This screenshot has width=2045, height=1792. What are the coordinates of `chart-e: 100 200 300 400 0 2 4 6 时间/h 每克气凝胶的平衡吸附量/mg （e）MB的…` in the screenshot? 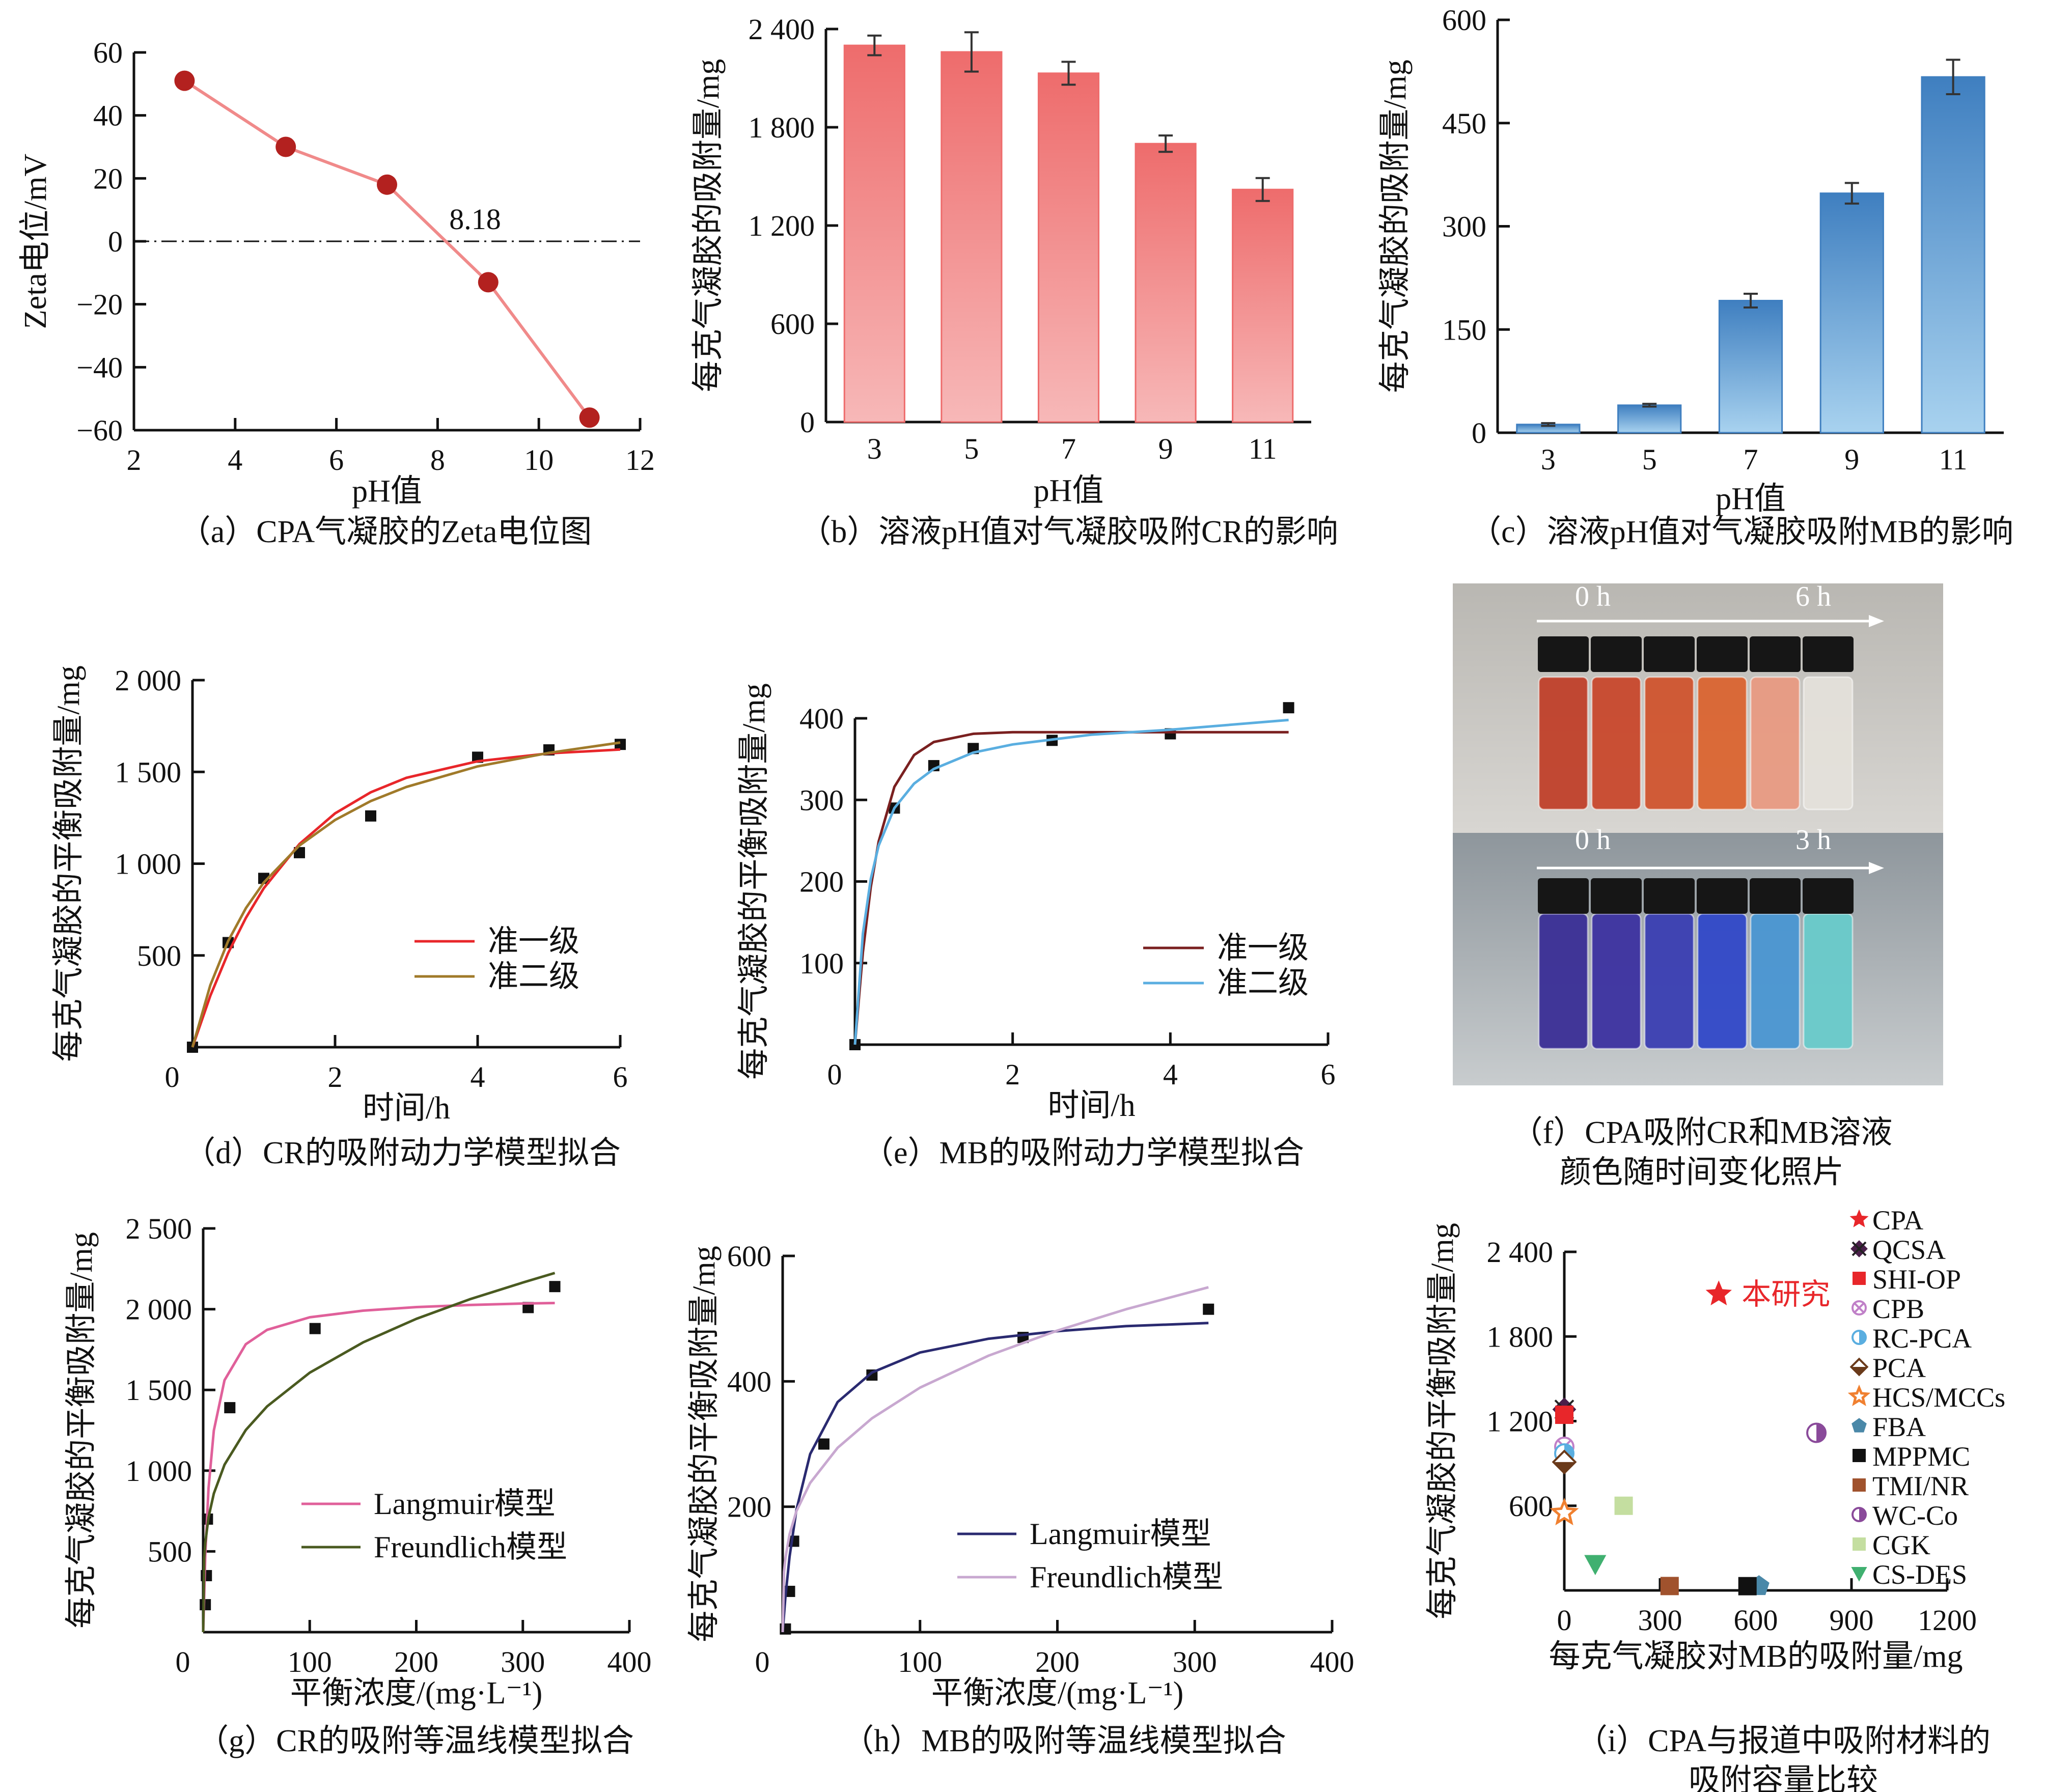 It's located at (1037, 926).